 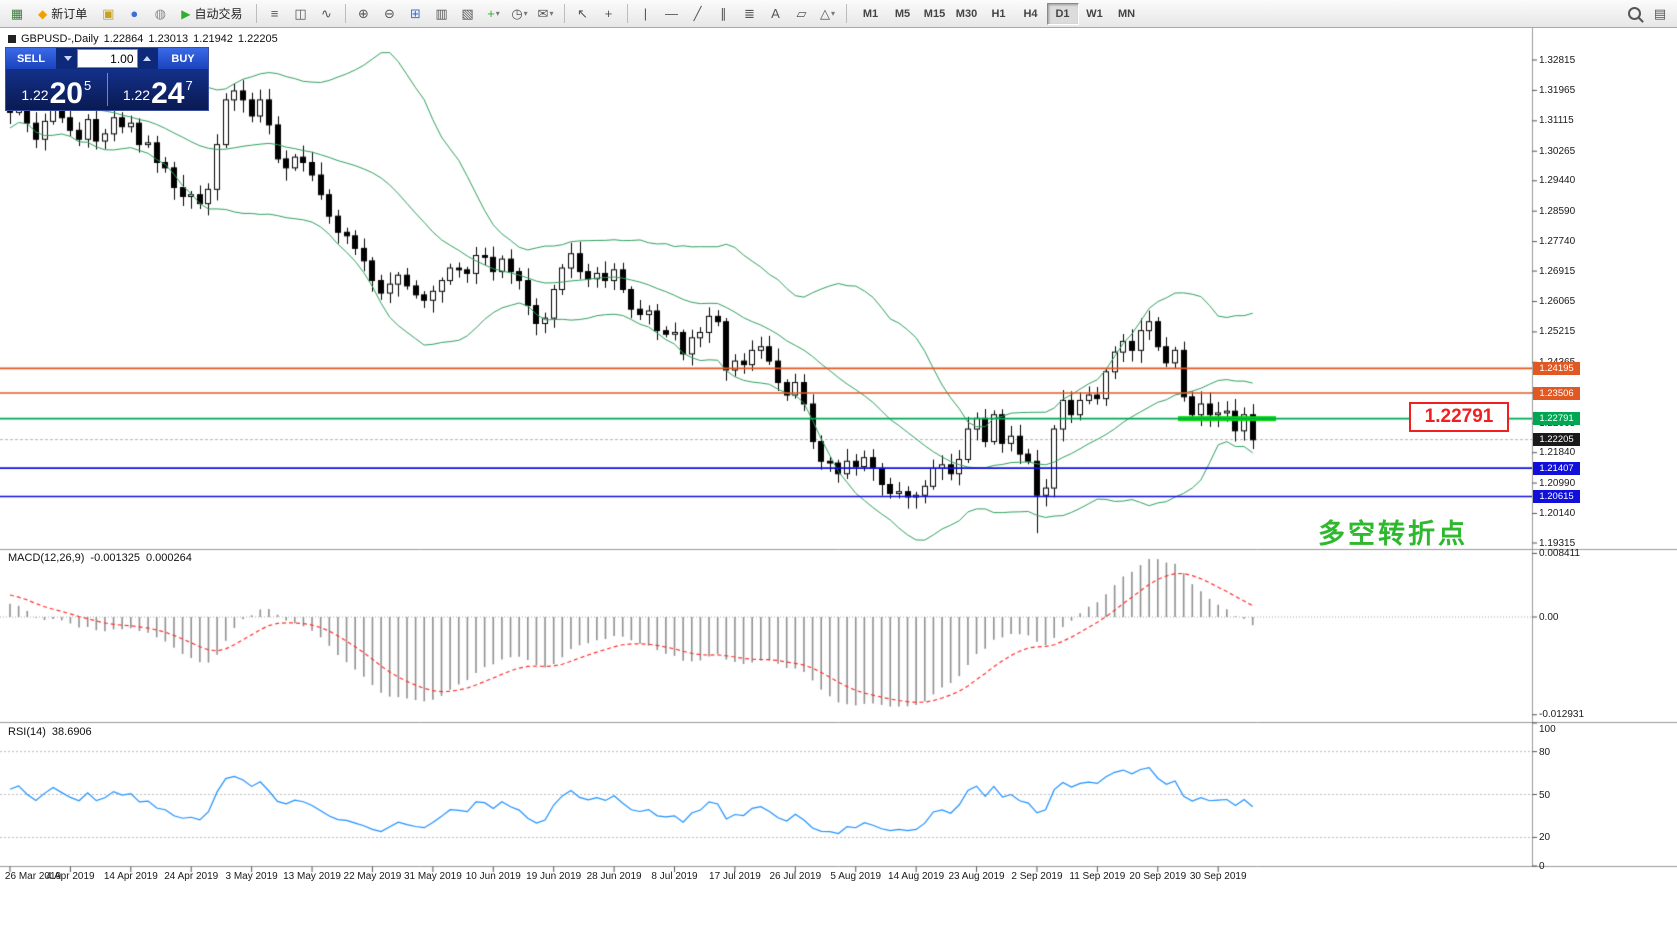 I want to click on macd-label: MACD(12,26,9) -0.001325 0.000264, so click(x=100, y=558).